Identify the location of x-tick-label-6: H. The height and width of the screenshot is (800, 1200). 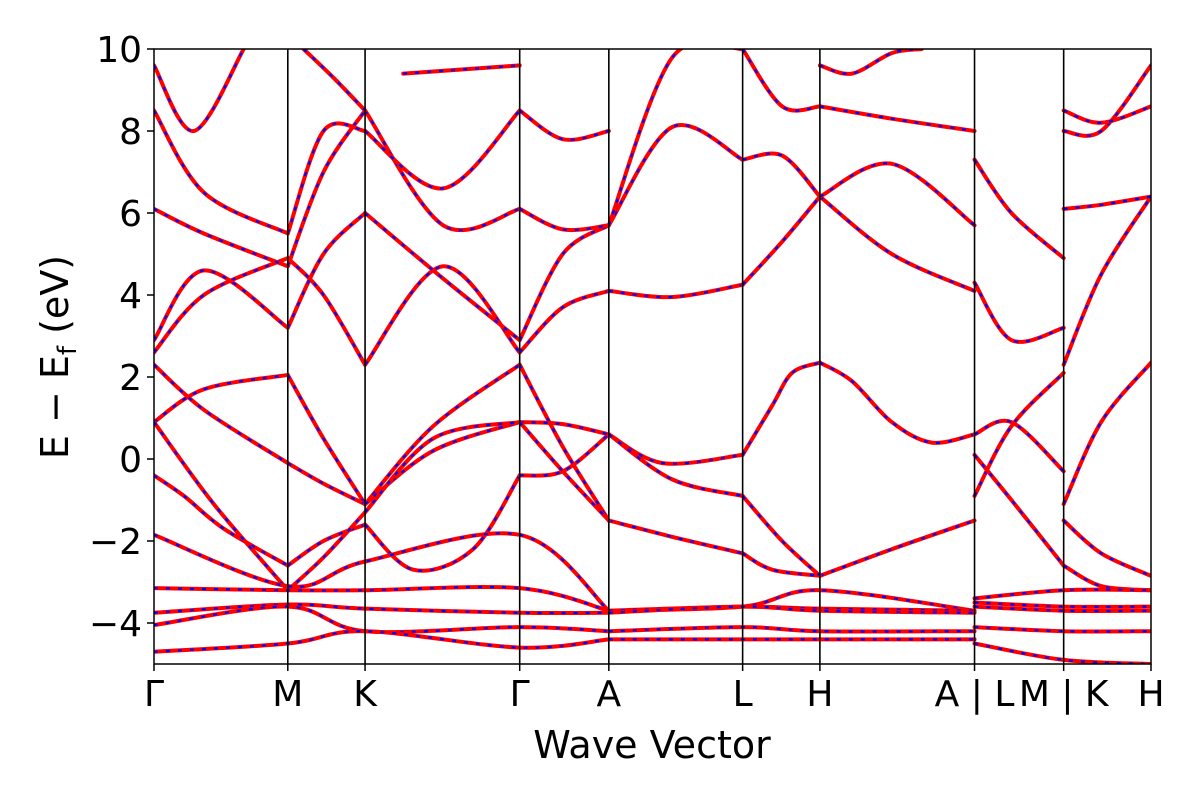
(819, 694).